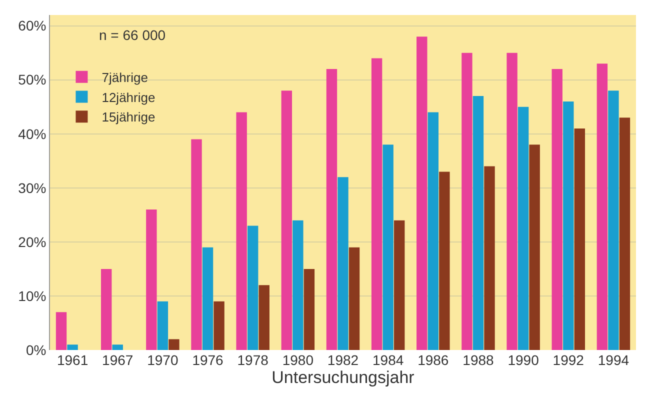 This screenshot has width=651, height=405. Describe the element at coordinates (568, 360) in the screenshot. I see `x-tick-label: 1992` at that location.